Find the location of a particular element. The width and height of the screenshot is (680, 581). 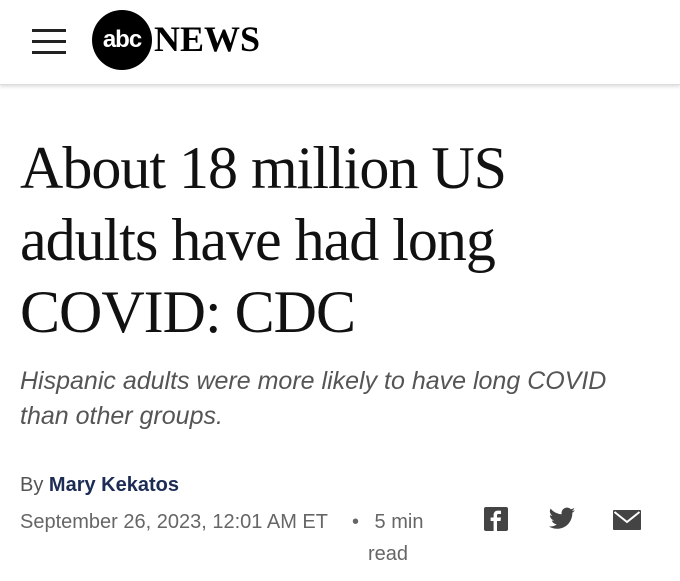

menu-button is located at coordinates (49, 42).